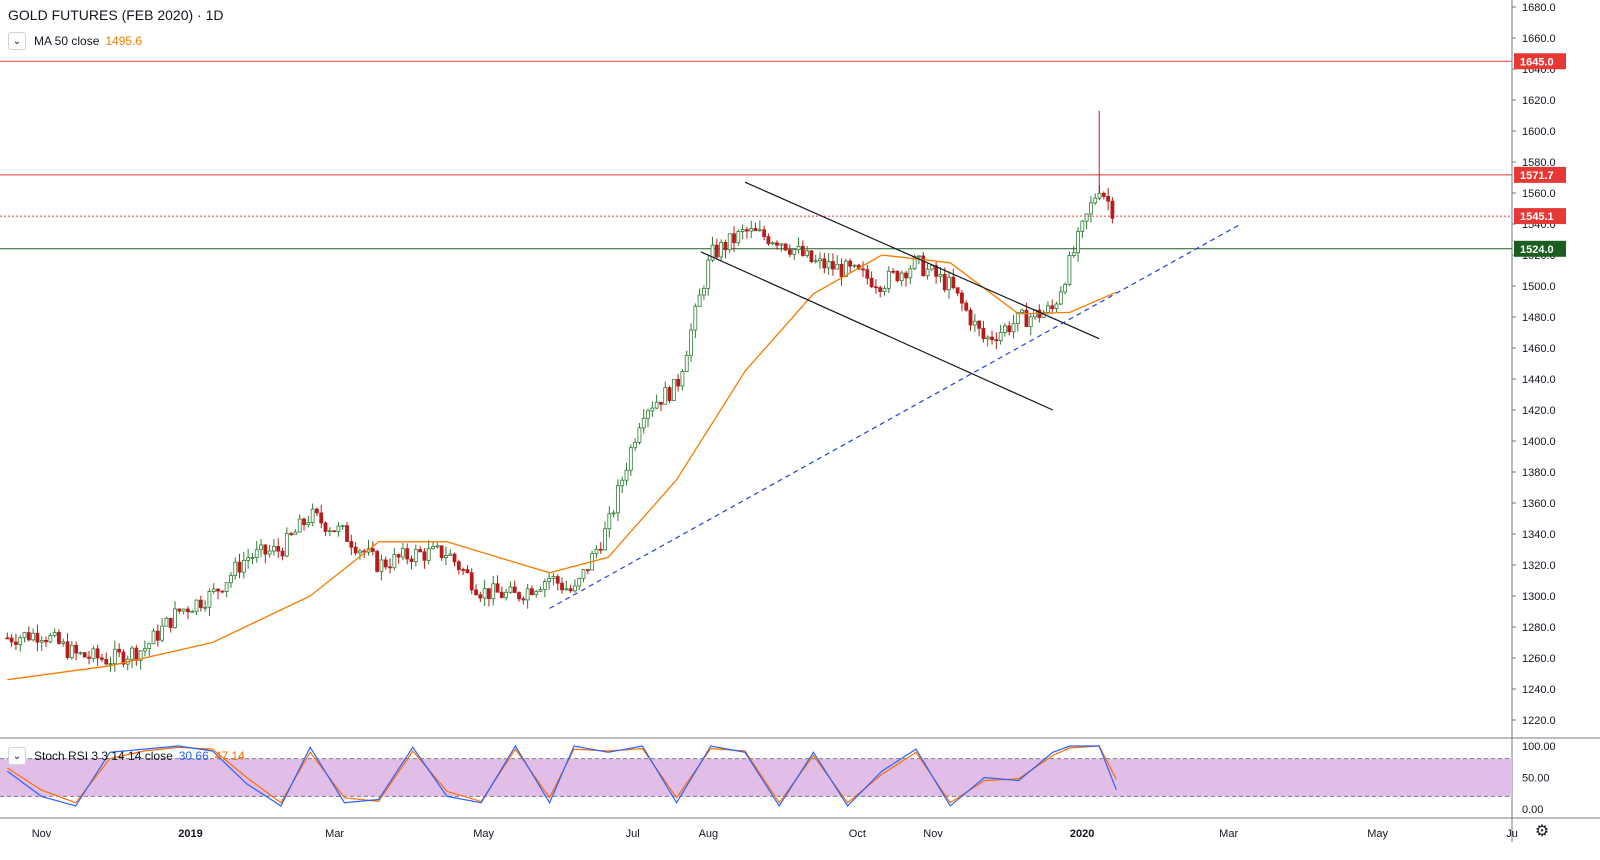  I want to click on price-tick-label: 1240.0, so click(1539, 690).